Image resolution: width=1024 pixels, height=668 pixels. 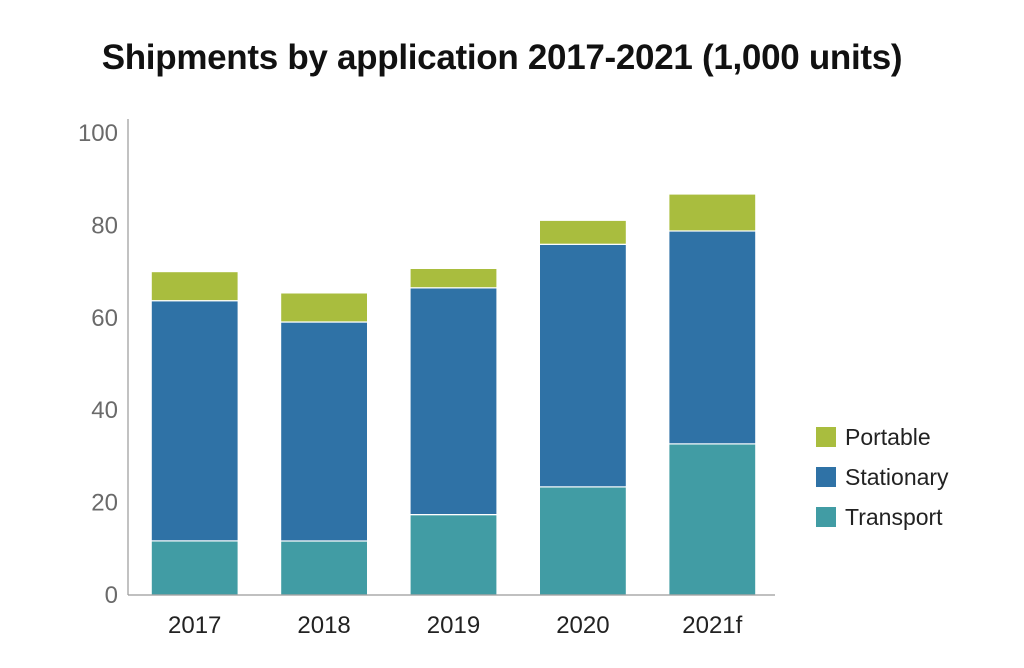 I want to click on y-tick-label: 20, so click(x=104, y=503).